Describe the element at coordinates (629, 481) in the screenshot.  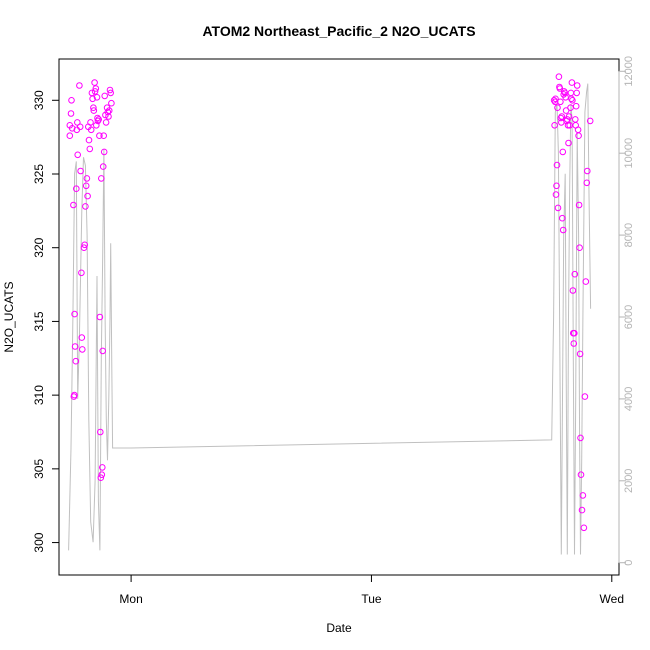
I see `right-tick-label: 2000` at that location.